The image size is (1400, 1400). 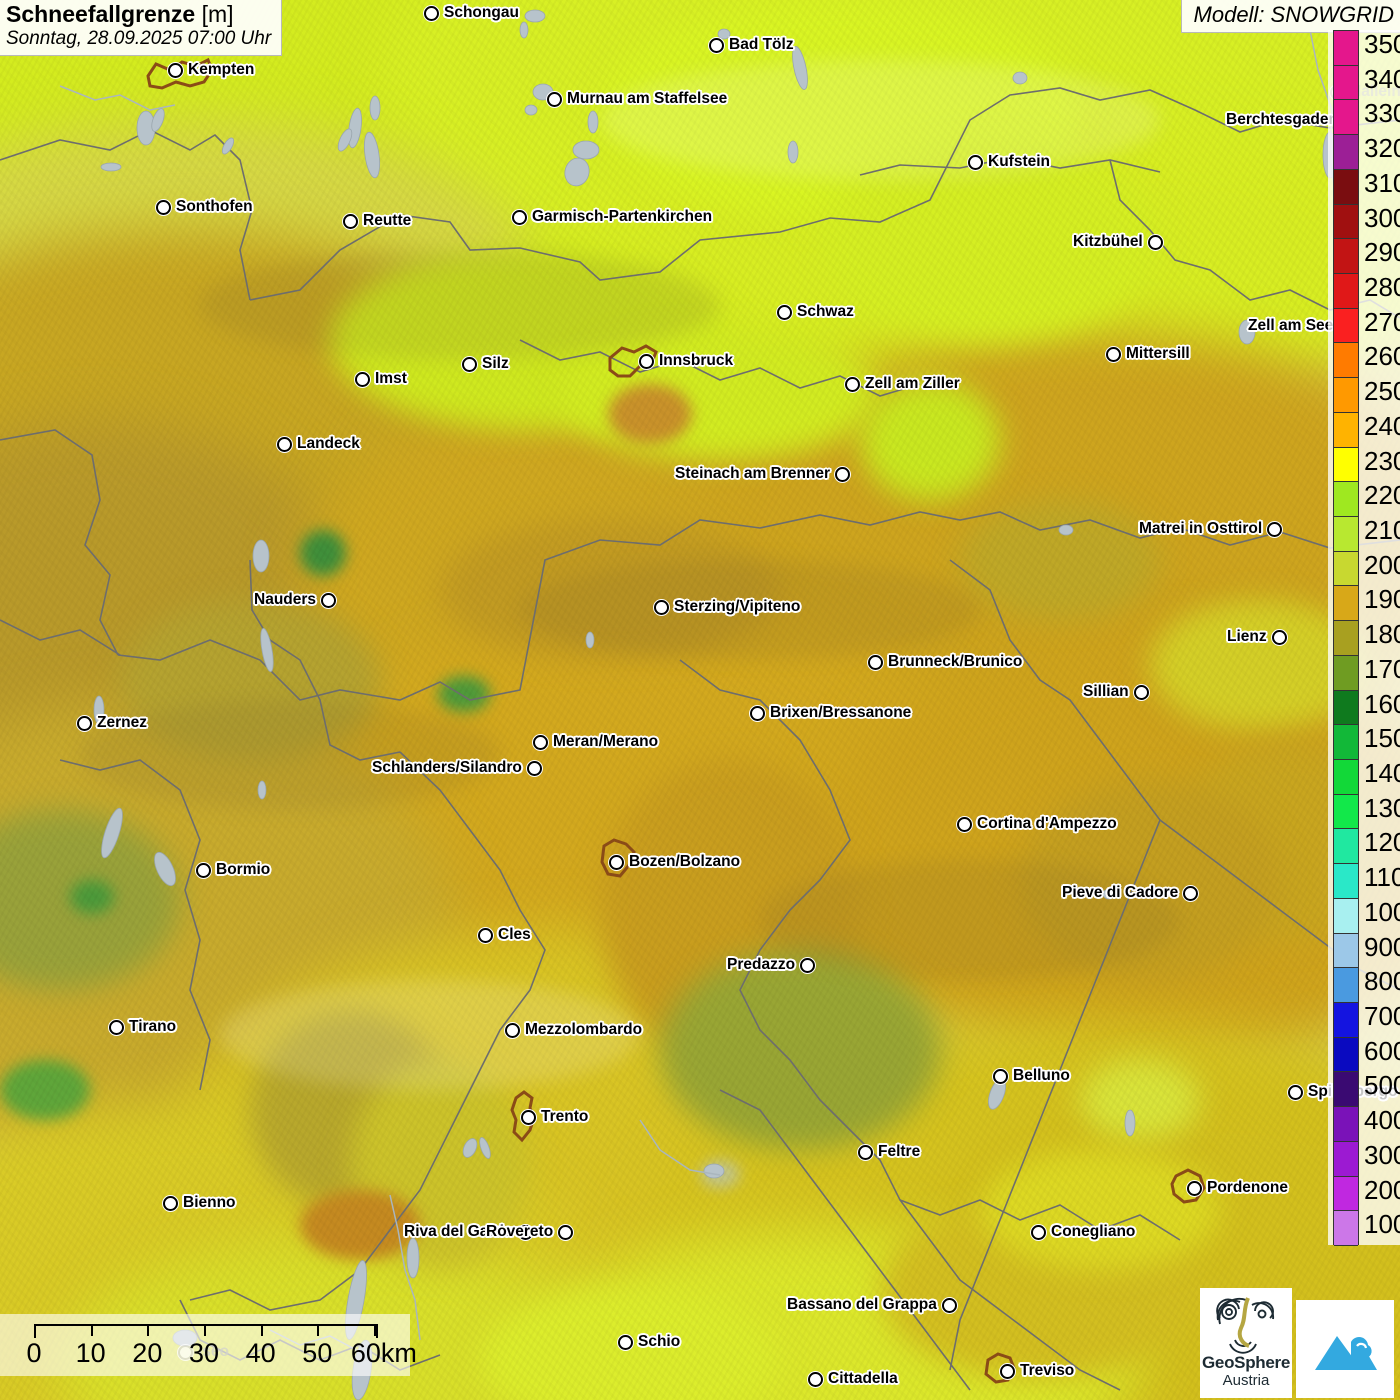 What do you see at coordinates (1382, 495) in the screenshot?
I see `colorbar-tick-label: 2200` at bounding box center [1382, 495].